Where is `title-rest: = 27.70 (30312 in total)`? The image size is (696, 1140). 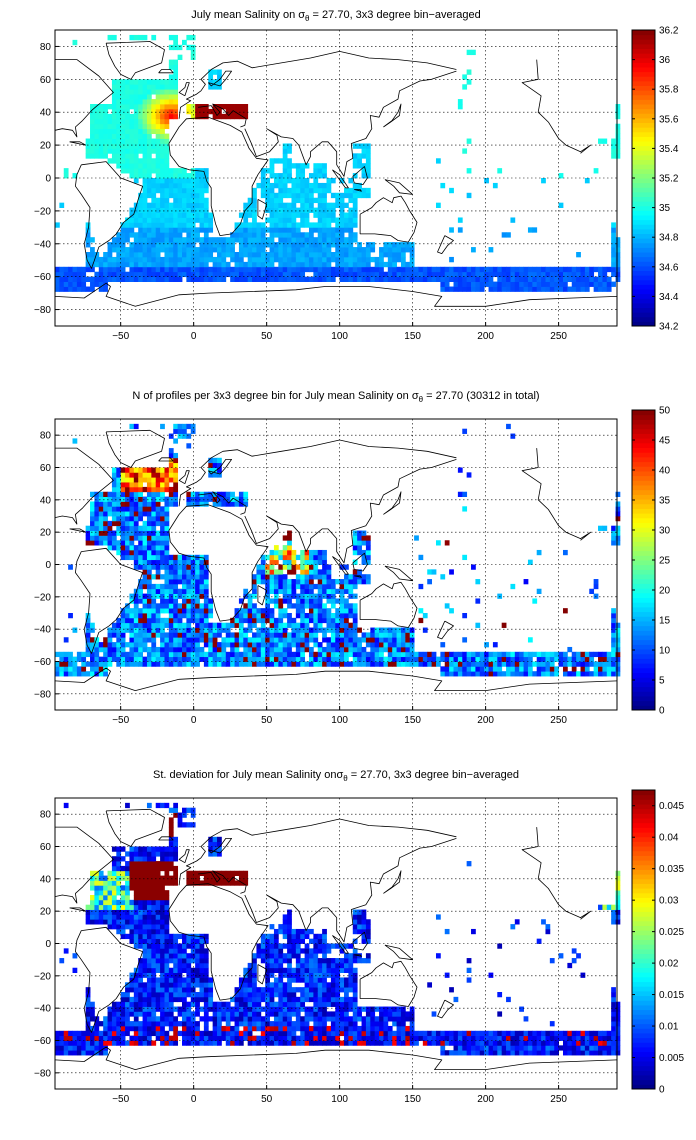 title-rest: = 27.70 (30312 in total) is located at coordinates (481, 396).